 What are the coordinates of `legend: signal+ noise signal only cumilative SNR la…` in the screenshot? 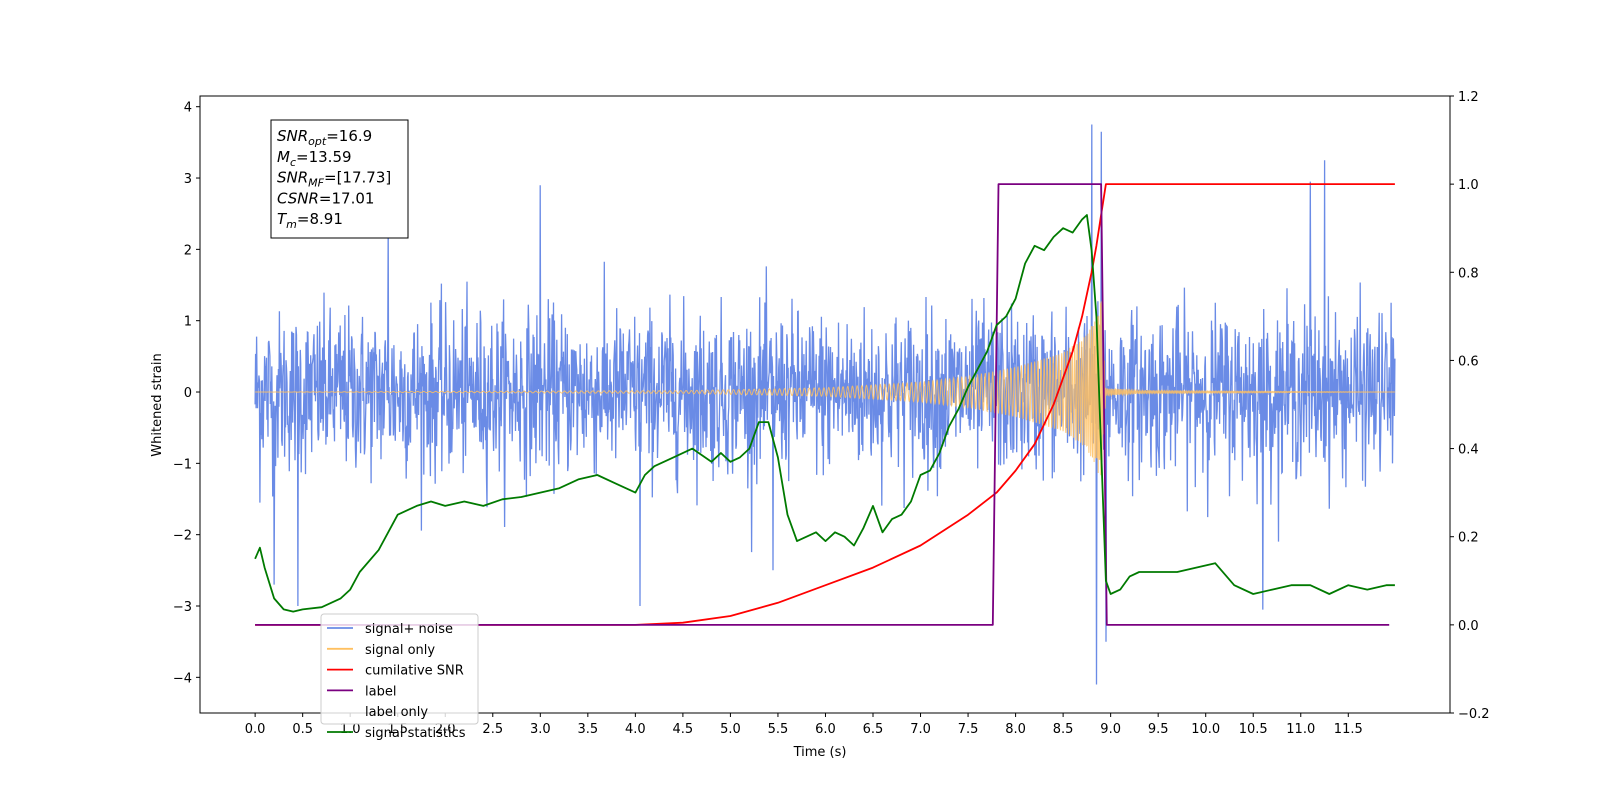 It's located at (399, 677).